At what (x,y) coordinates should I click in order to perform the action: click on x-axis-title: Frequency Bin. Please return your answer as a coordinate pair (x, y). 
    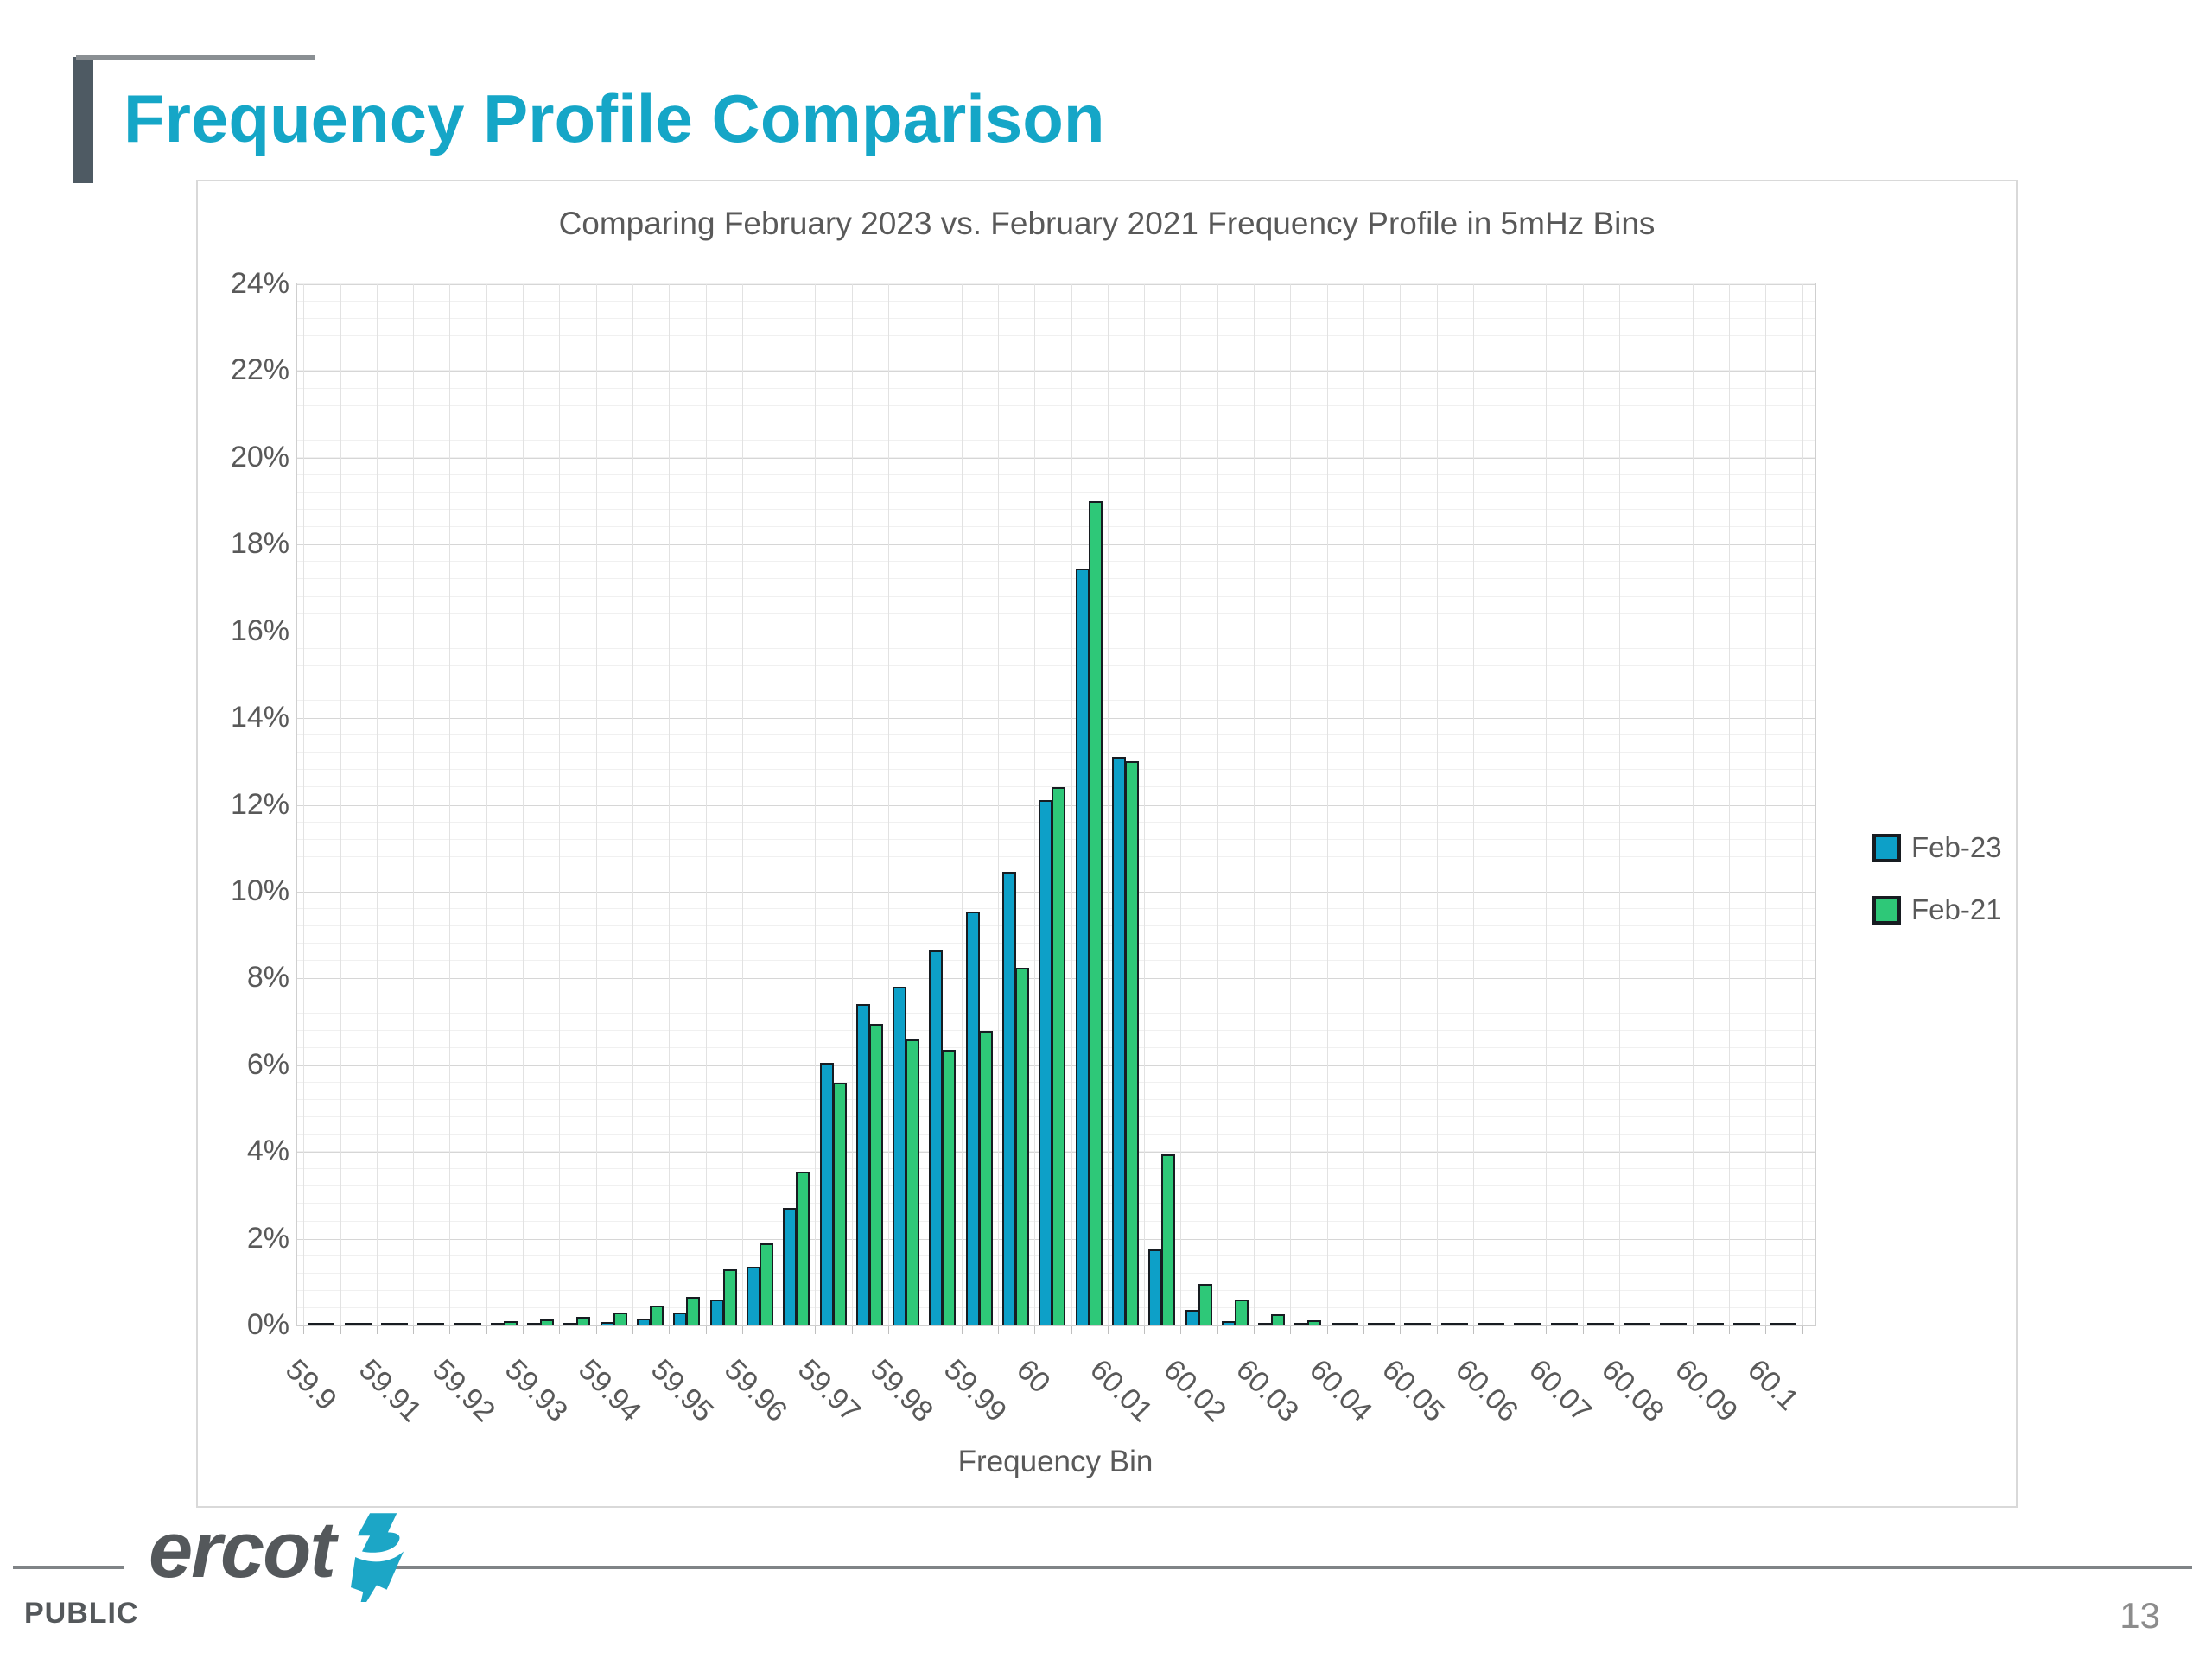
    Looking at the image, I should click on (1055, 1461).